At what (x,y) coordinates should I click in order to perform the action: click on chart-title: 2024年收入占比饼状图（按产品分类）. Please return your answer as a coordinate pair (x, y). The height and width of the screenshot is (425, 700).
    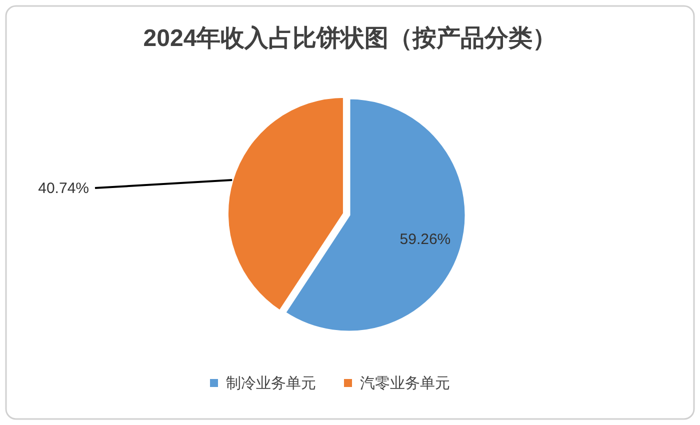
    Looking at the image, I should click on (350, 38).